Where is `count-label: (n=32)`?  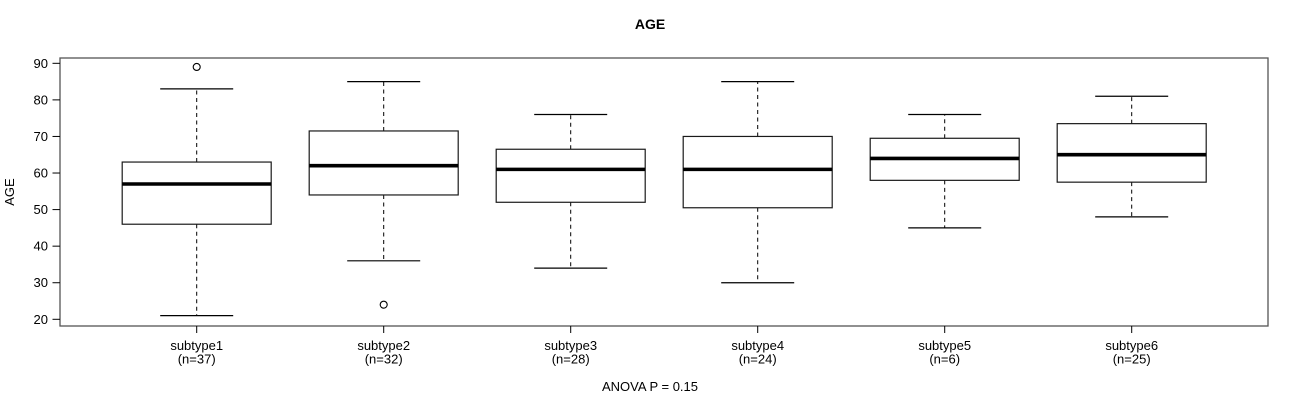 count-label: (n=32) is located at coordinates (384, 359).